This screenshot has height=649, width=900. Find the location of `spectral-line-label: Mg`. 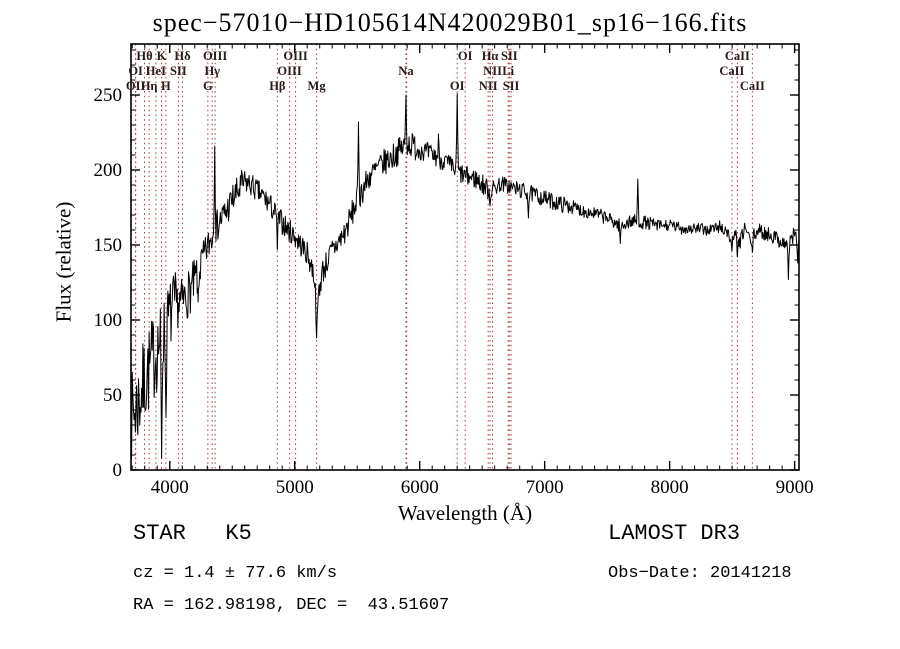

spectral-line-label: Mg is located at coordinates (317, 86).